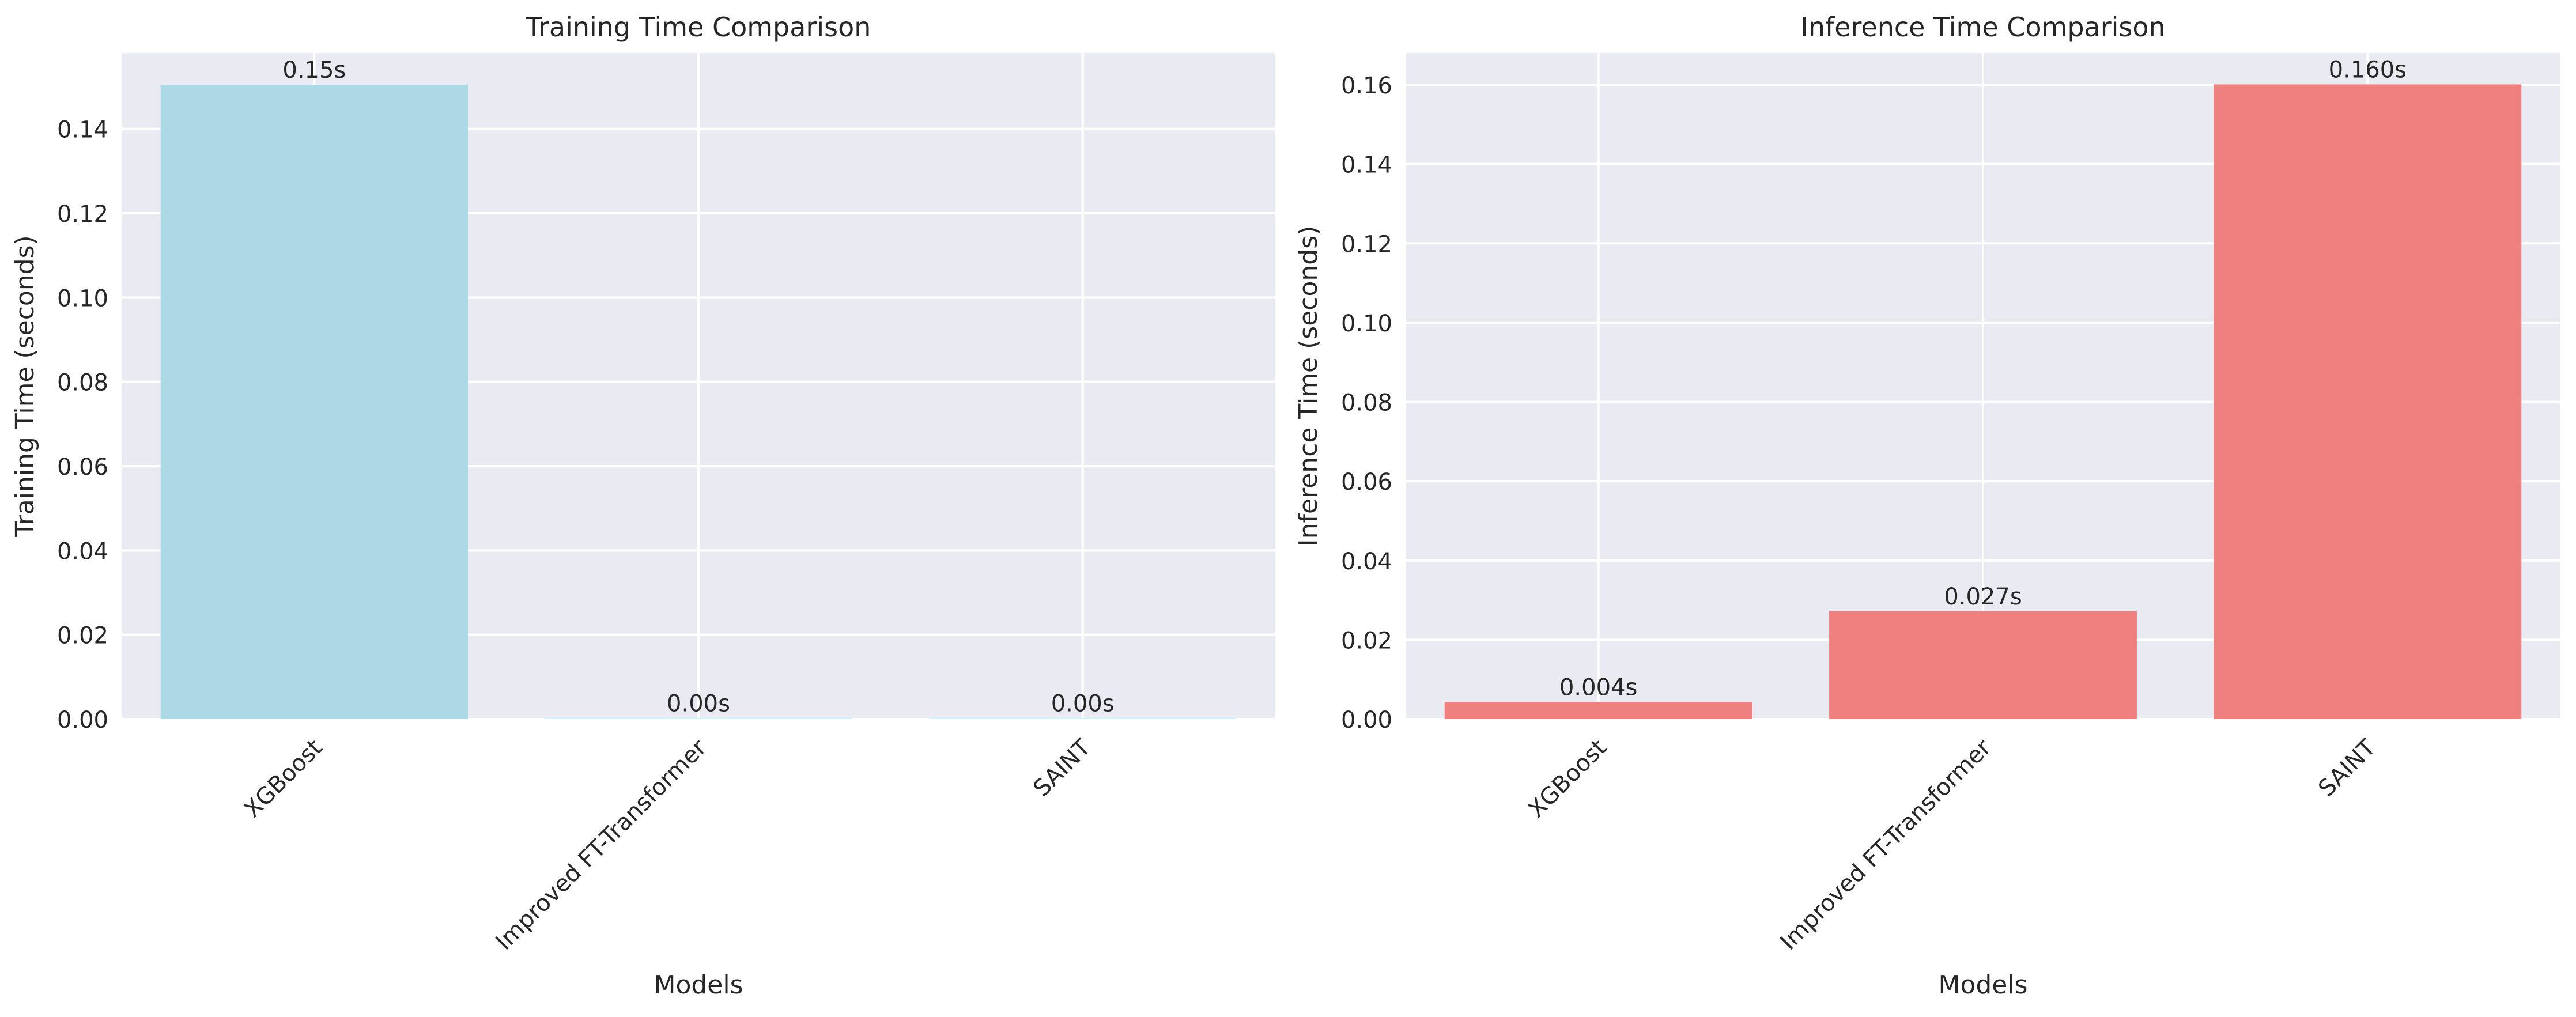  What do you see at coordinates (1982, 27) in the screenshot?
I see `chart-title: Inference Time Comparison` at bounding box center [1982, 27].